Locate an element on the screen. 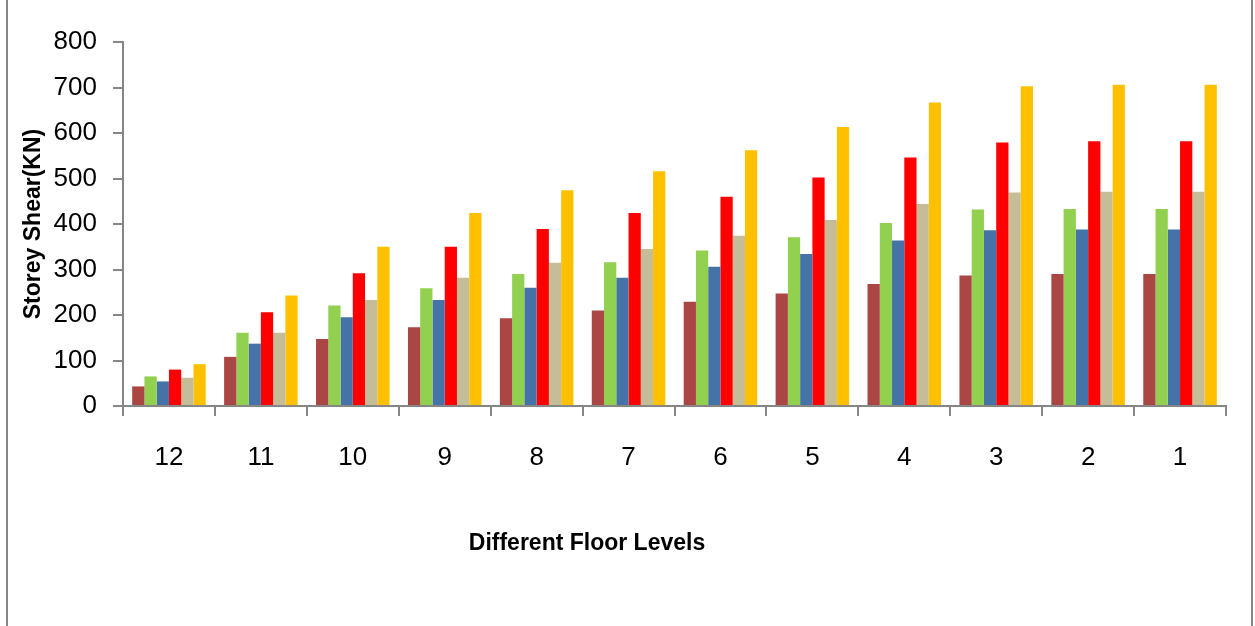 The height and width of the screenshot is (626, 1255). y-axis-title: Storey Shear(KN) is located at coordinates (32, 224).